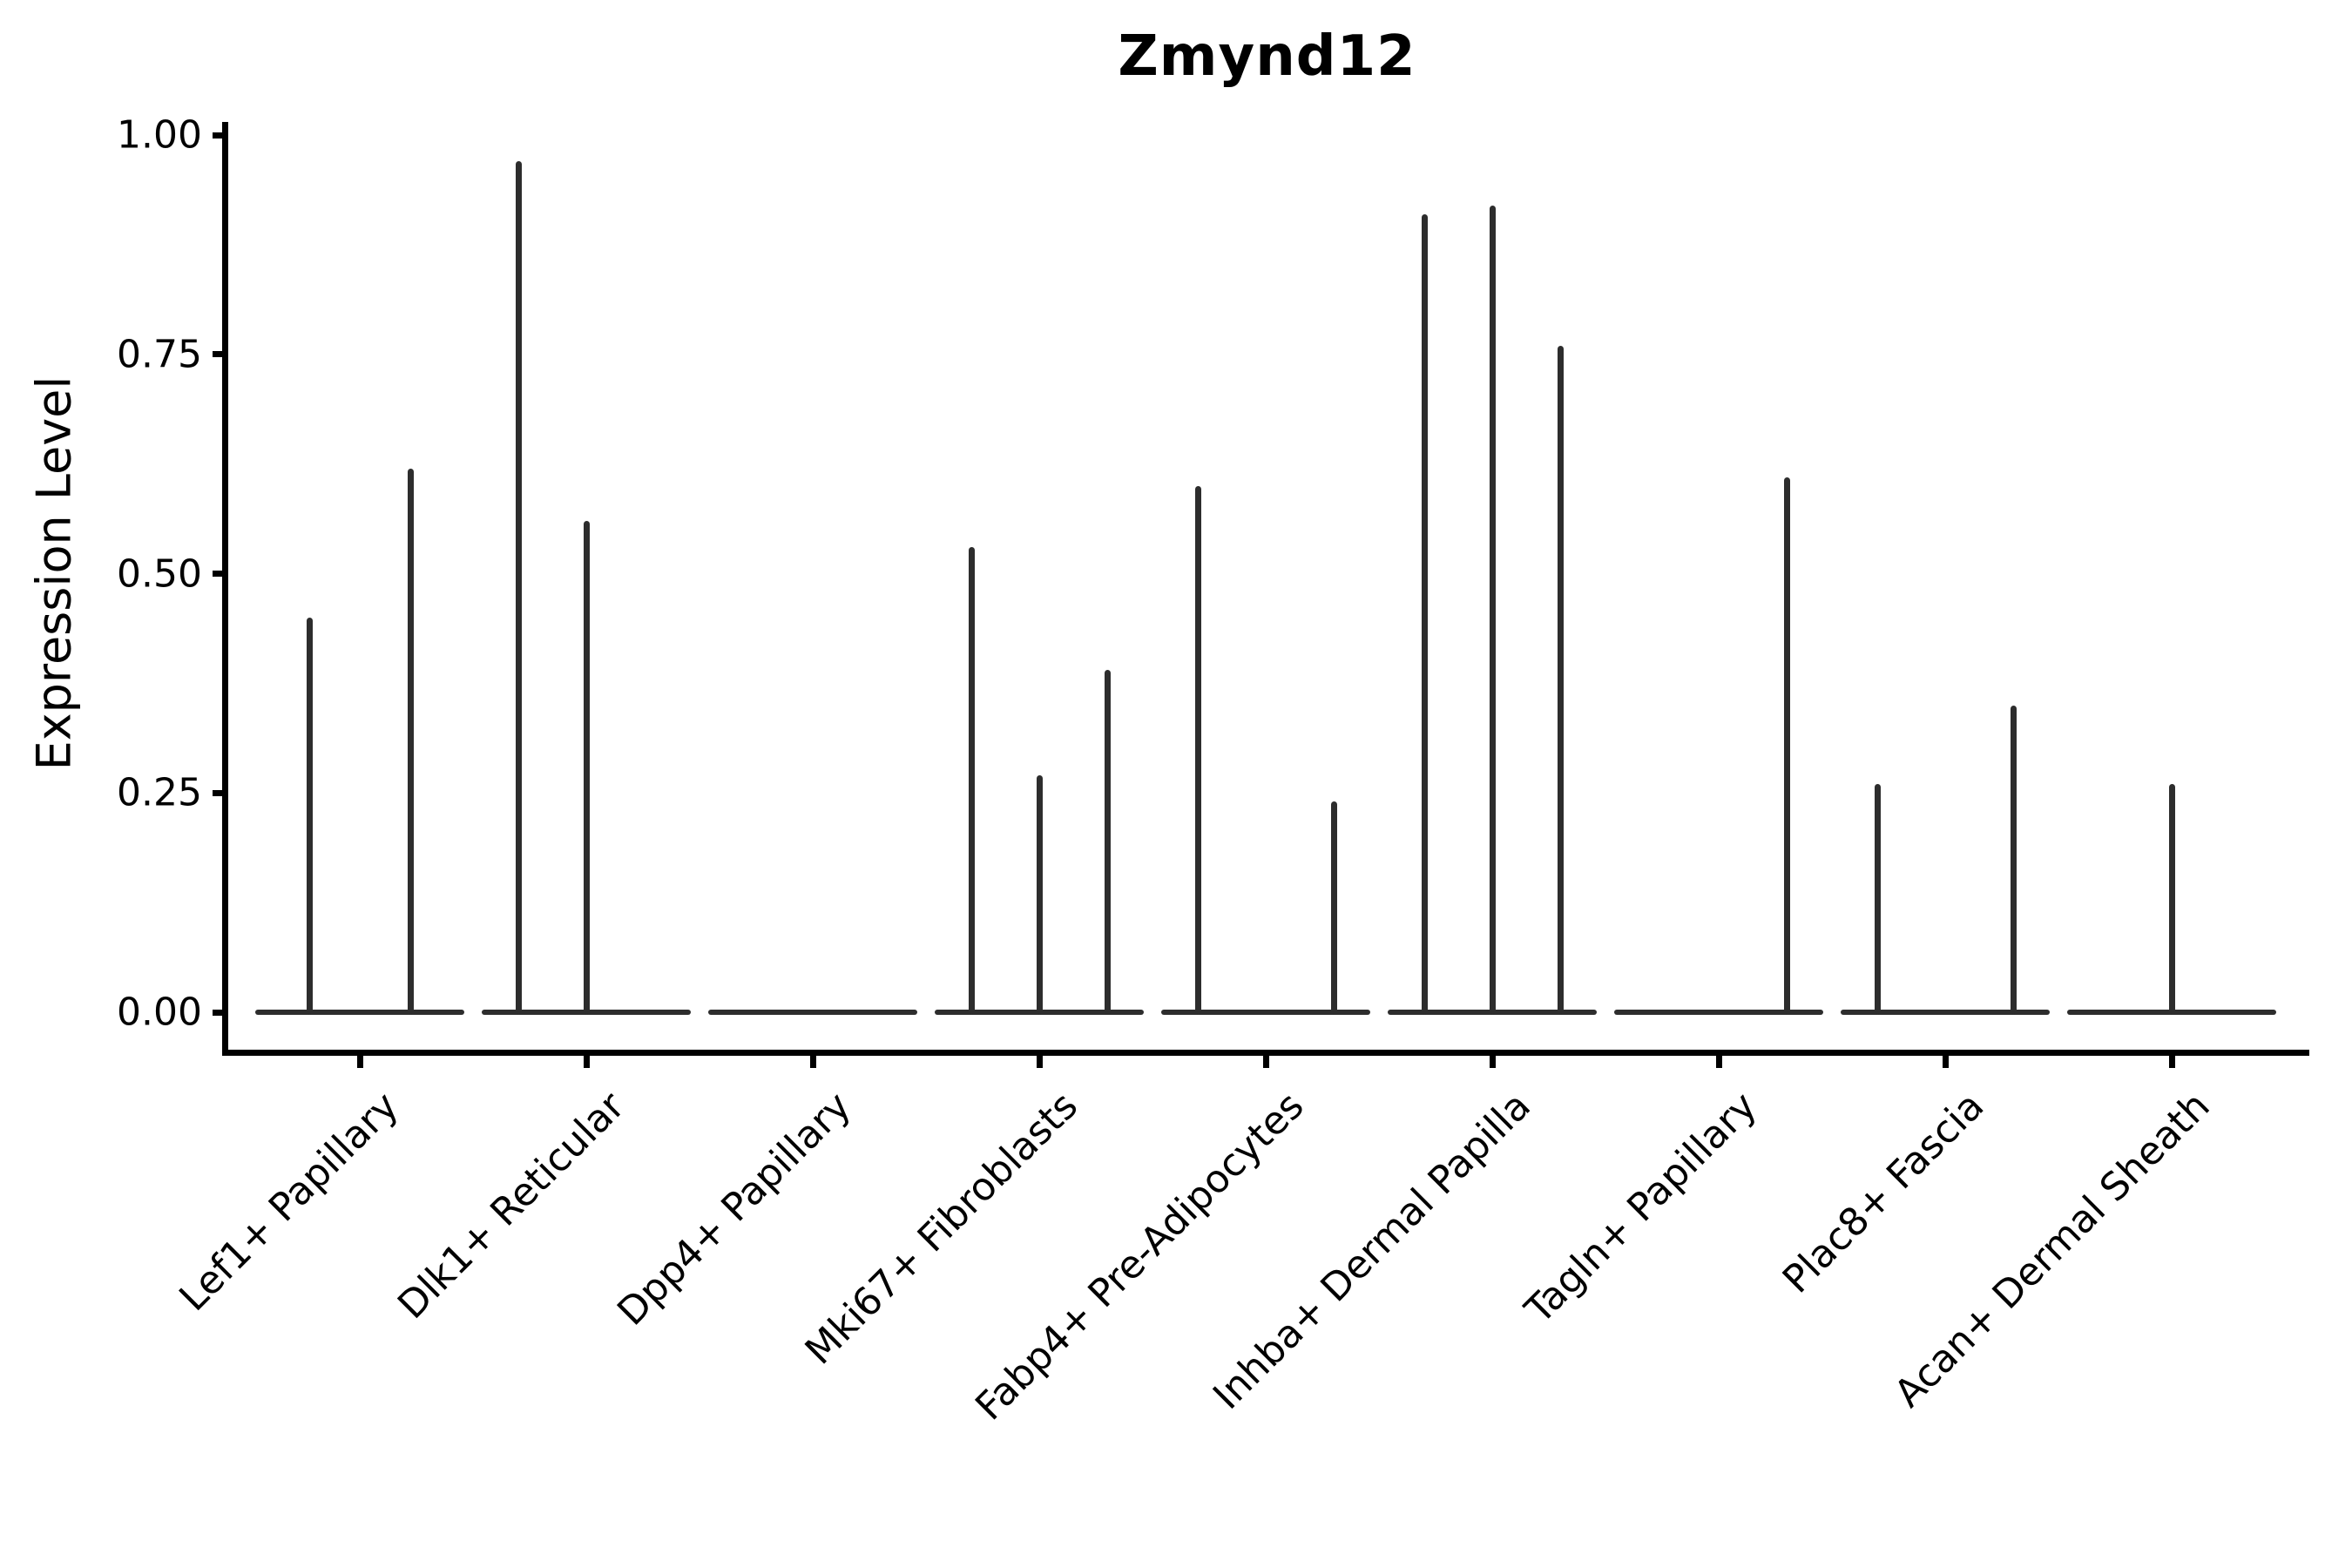  What do you see at coordinates (289, 1202) in the screenshot?
I see `x-tick-label: Lef1+ Papillary` at bounding box center [289, 1202].